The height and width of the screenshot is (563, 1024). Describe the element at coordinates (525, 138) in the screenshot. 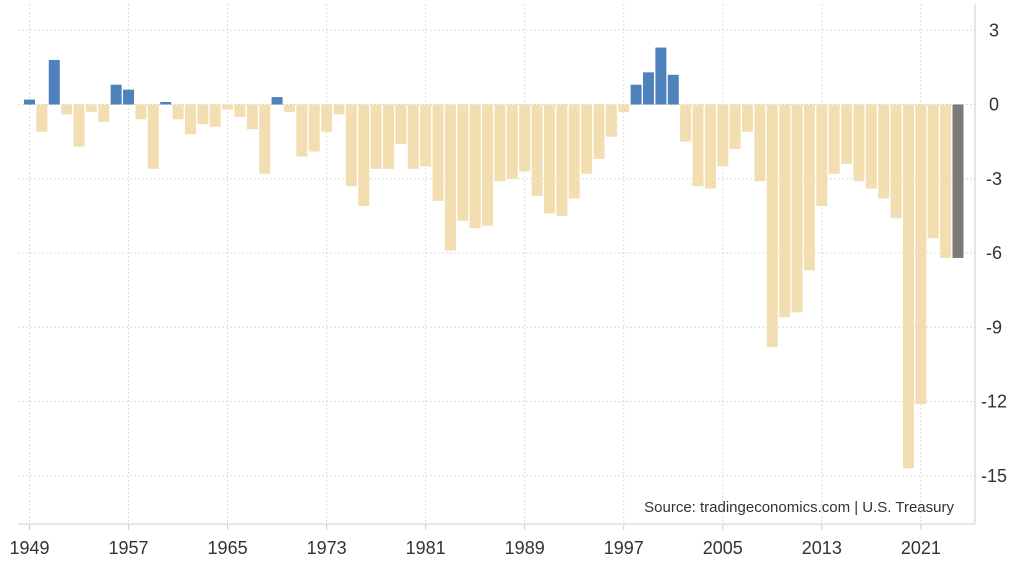

I see `bar-1989` at that location.